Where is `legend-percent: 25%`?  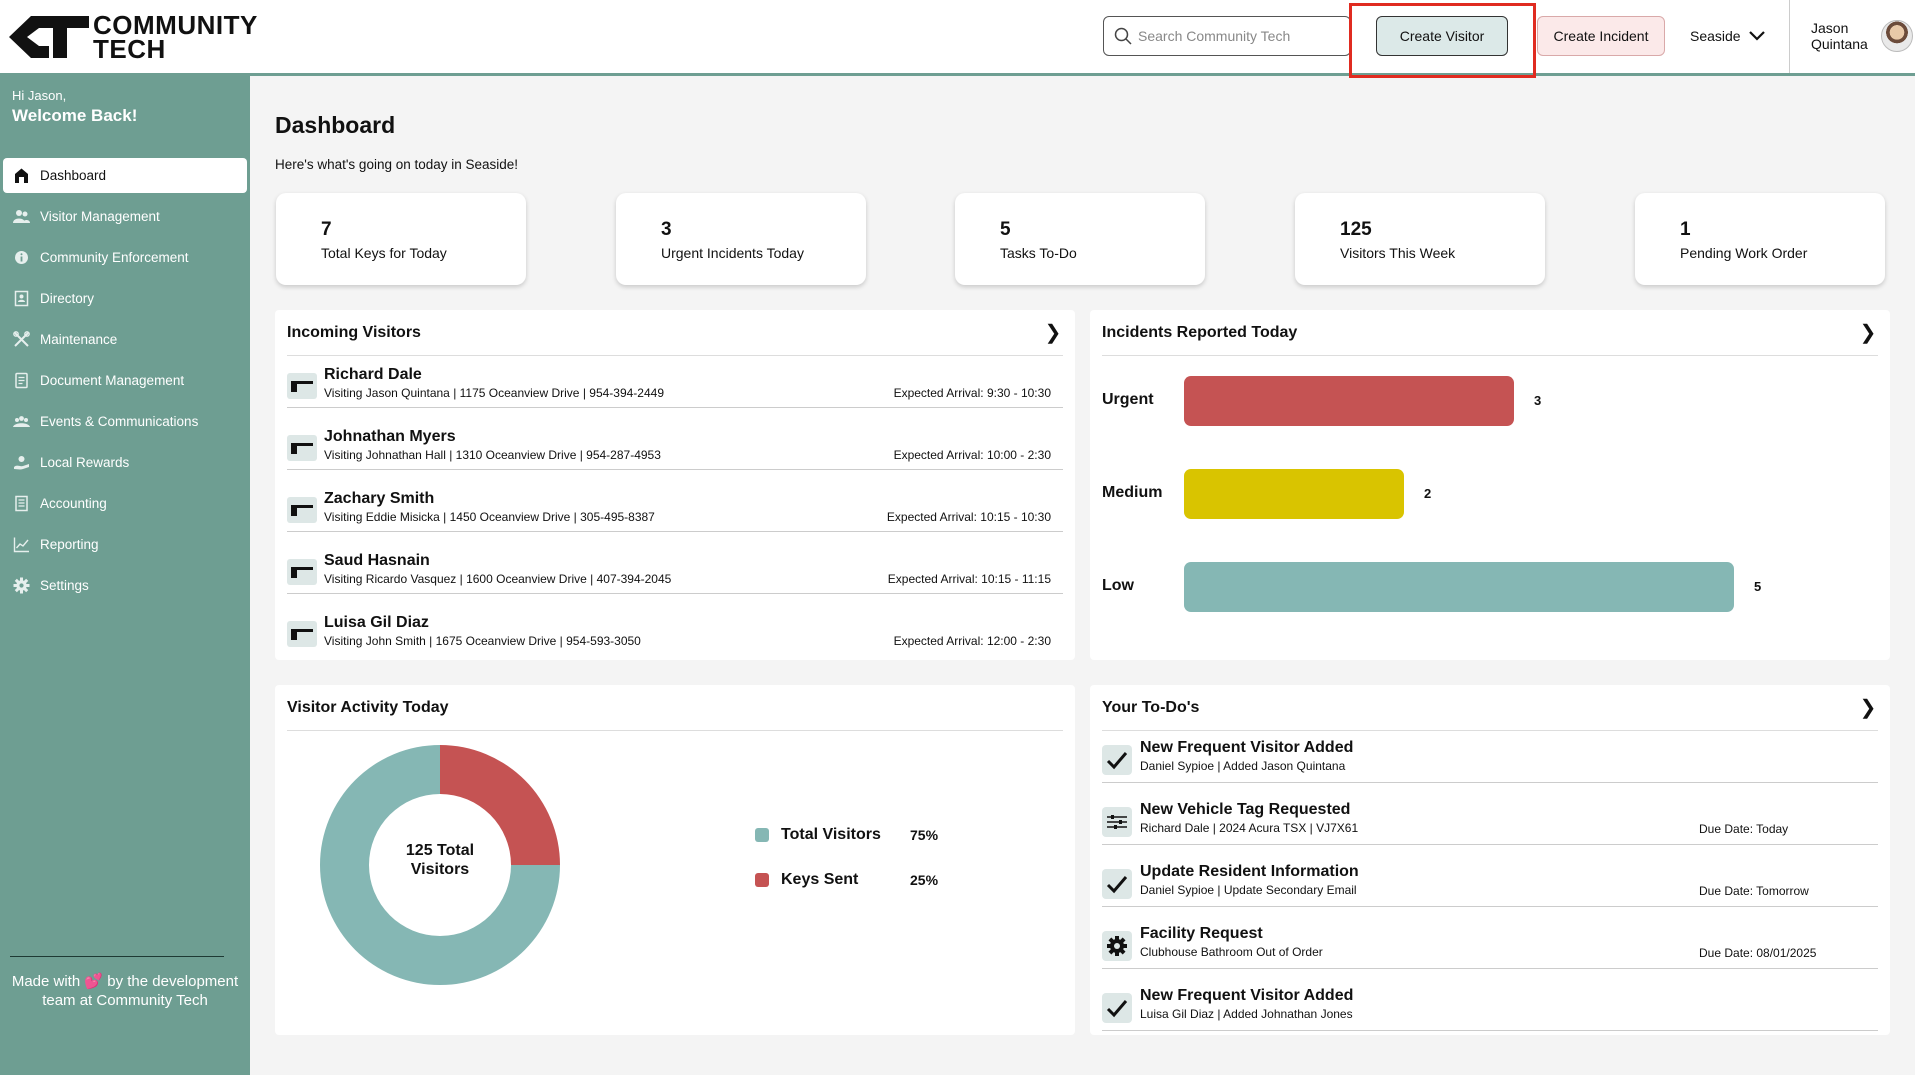
legend-percent: 25% is located at coordinates (924, 880).